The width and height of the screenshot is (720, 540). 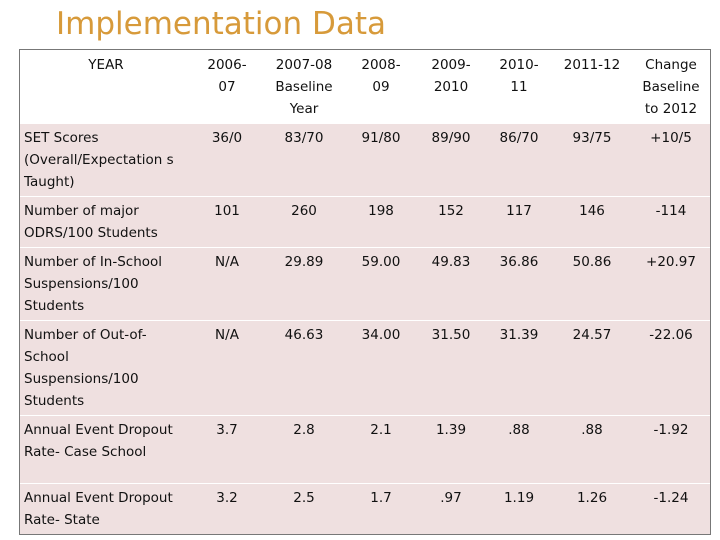 What do you see at coordinates (304, 284) in the screenshot?
I see `table-cell: 29.89` at bounding box center [304, 284].